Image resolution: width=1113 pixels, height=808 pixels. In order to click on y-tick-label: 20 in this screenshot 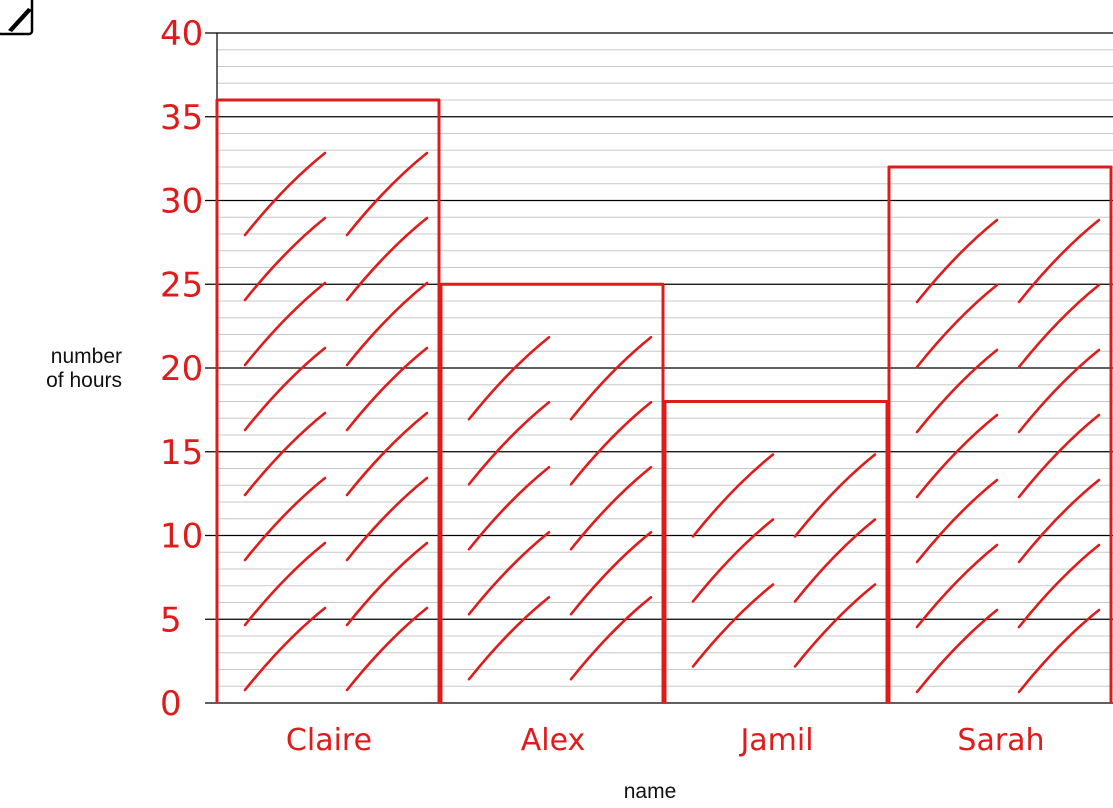, I will do `click(181, 369)`.